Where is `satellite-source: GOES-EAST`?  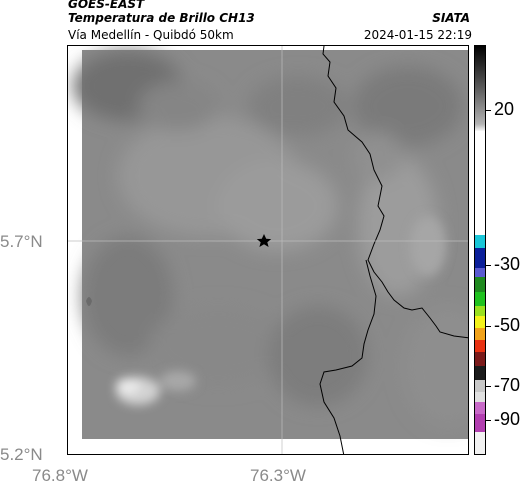
satellite-source: GOES-EAST is located at coordinates (106, 5).